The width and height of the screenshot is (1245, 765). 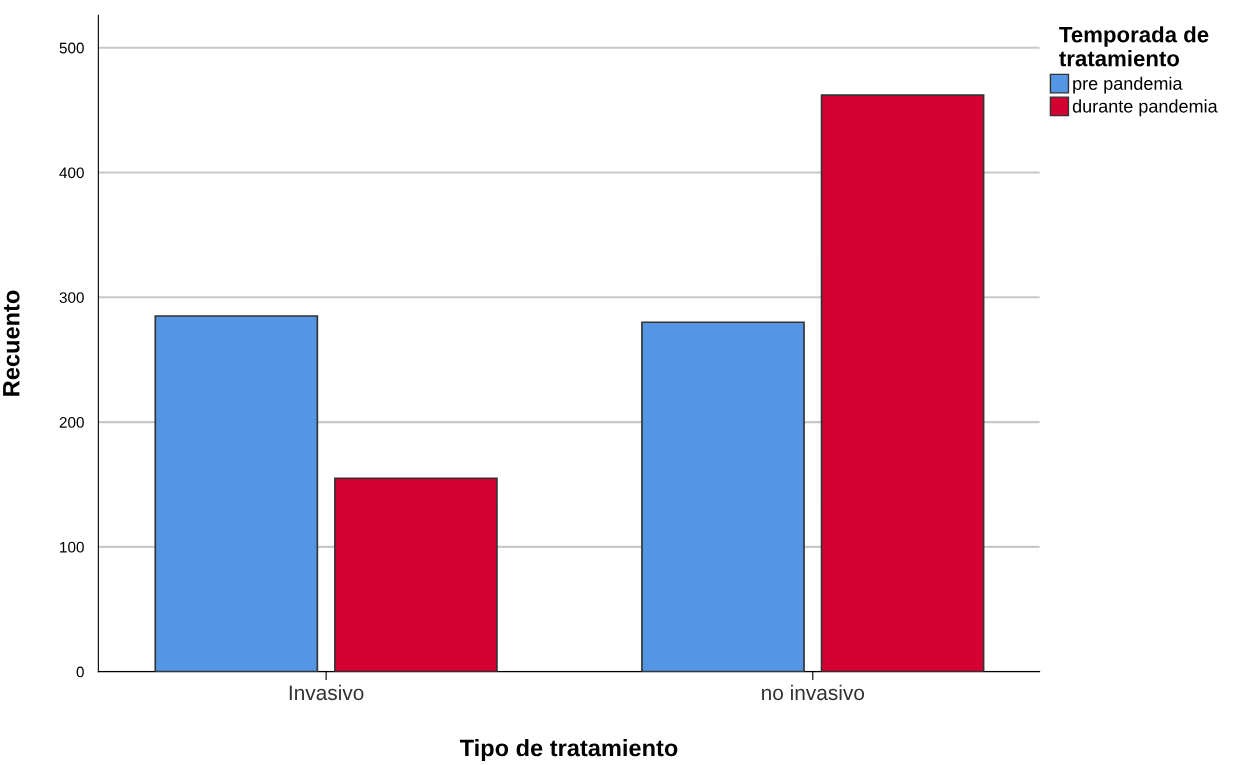 I want to click on x-tick-label: no invasivo, so click(x=813, y=692).